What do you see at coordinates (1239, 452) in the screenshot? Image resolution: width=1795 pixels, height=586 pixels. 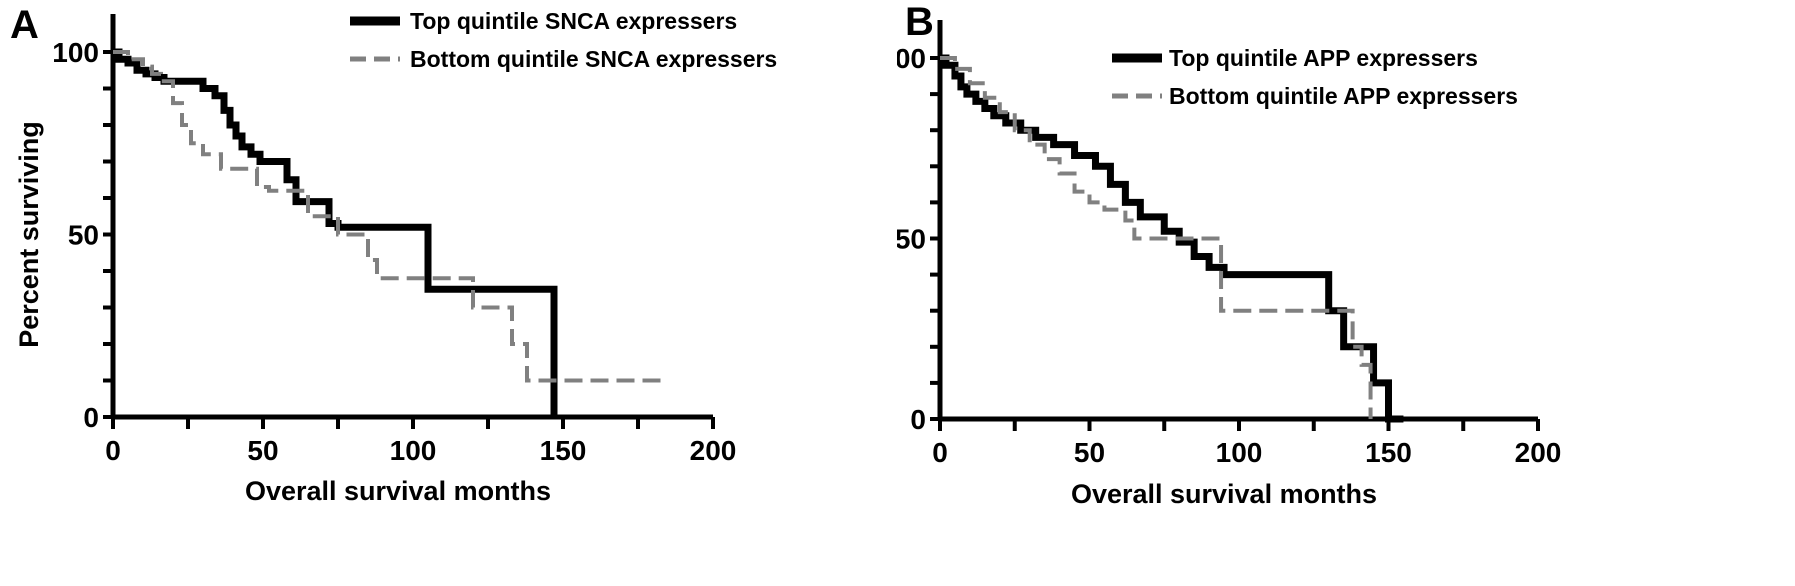 I see `panel-b-x-tick-label: 100` at bounding box center [1239, 452].